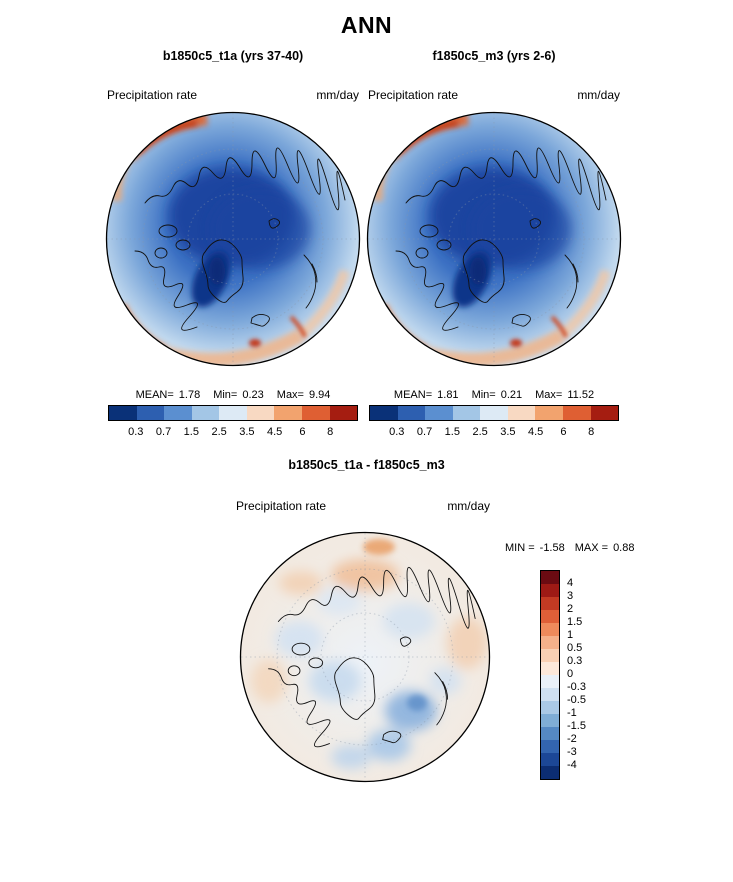 This screenshot has width=733, height=882. Describe the element at coordinates (575, 648) in the screenshot. I see `colorbar-label: 0.5` at that location.